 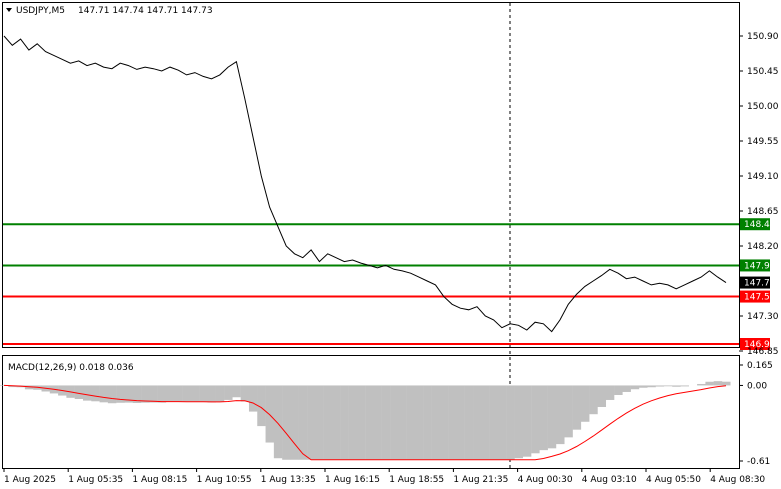 I want to click on price-tick-label: 148.65, so click(x=763, y=212).